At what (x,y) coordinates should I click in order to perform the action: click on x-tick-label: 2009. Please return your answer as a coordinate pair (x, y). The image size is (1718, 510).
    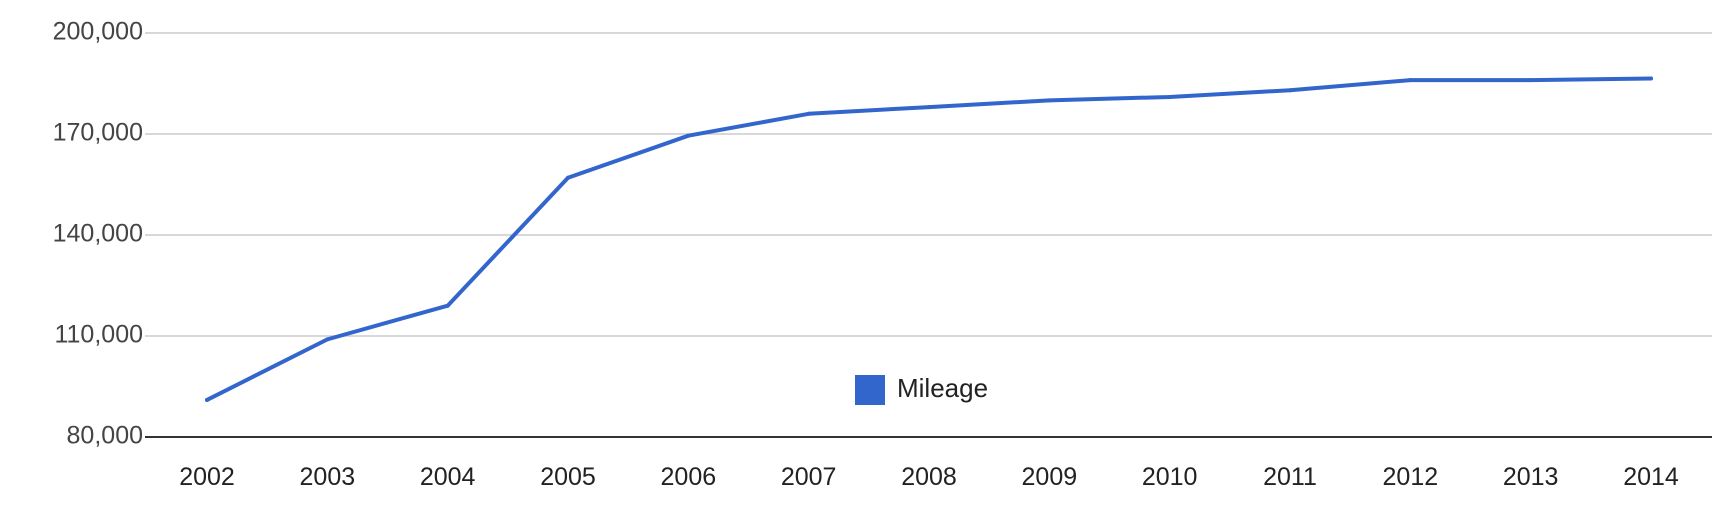
    Looking at the image, I should click on (1050, 477).